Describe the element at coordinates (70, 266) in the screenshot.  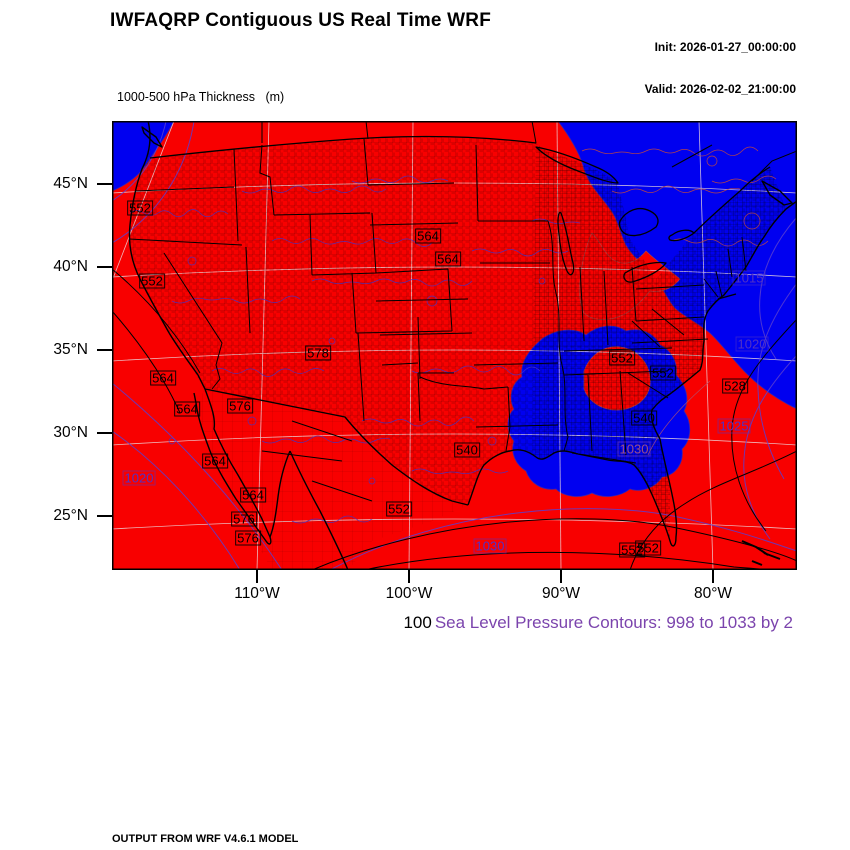
I see `lat-label-40n: 40°N` at that location.